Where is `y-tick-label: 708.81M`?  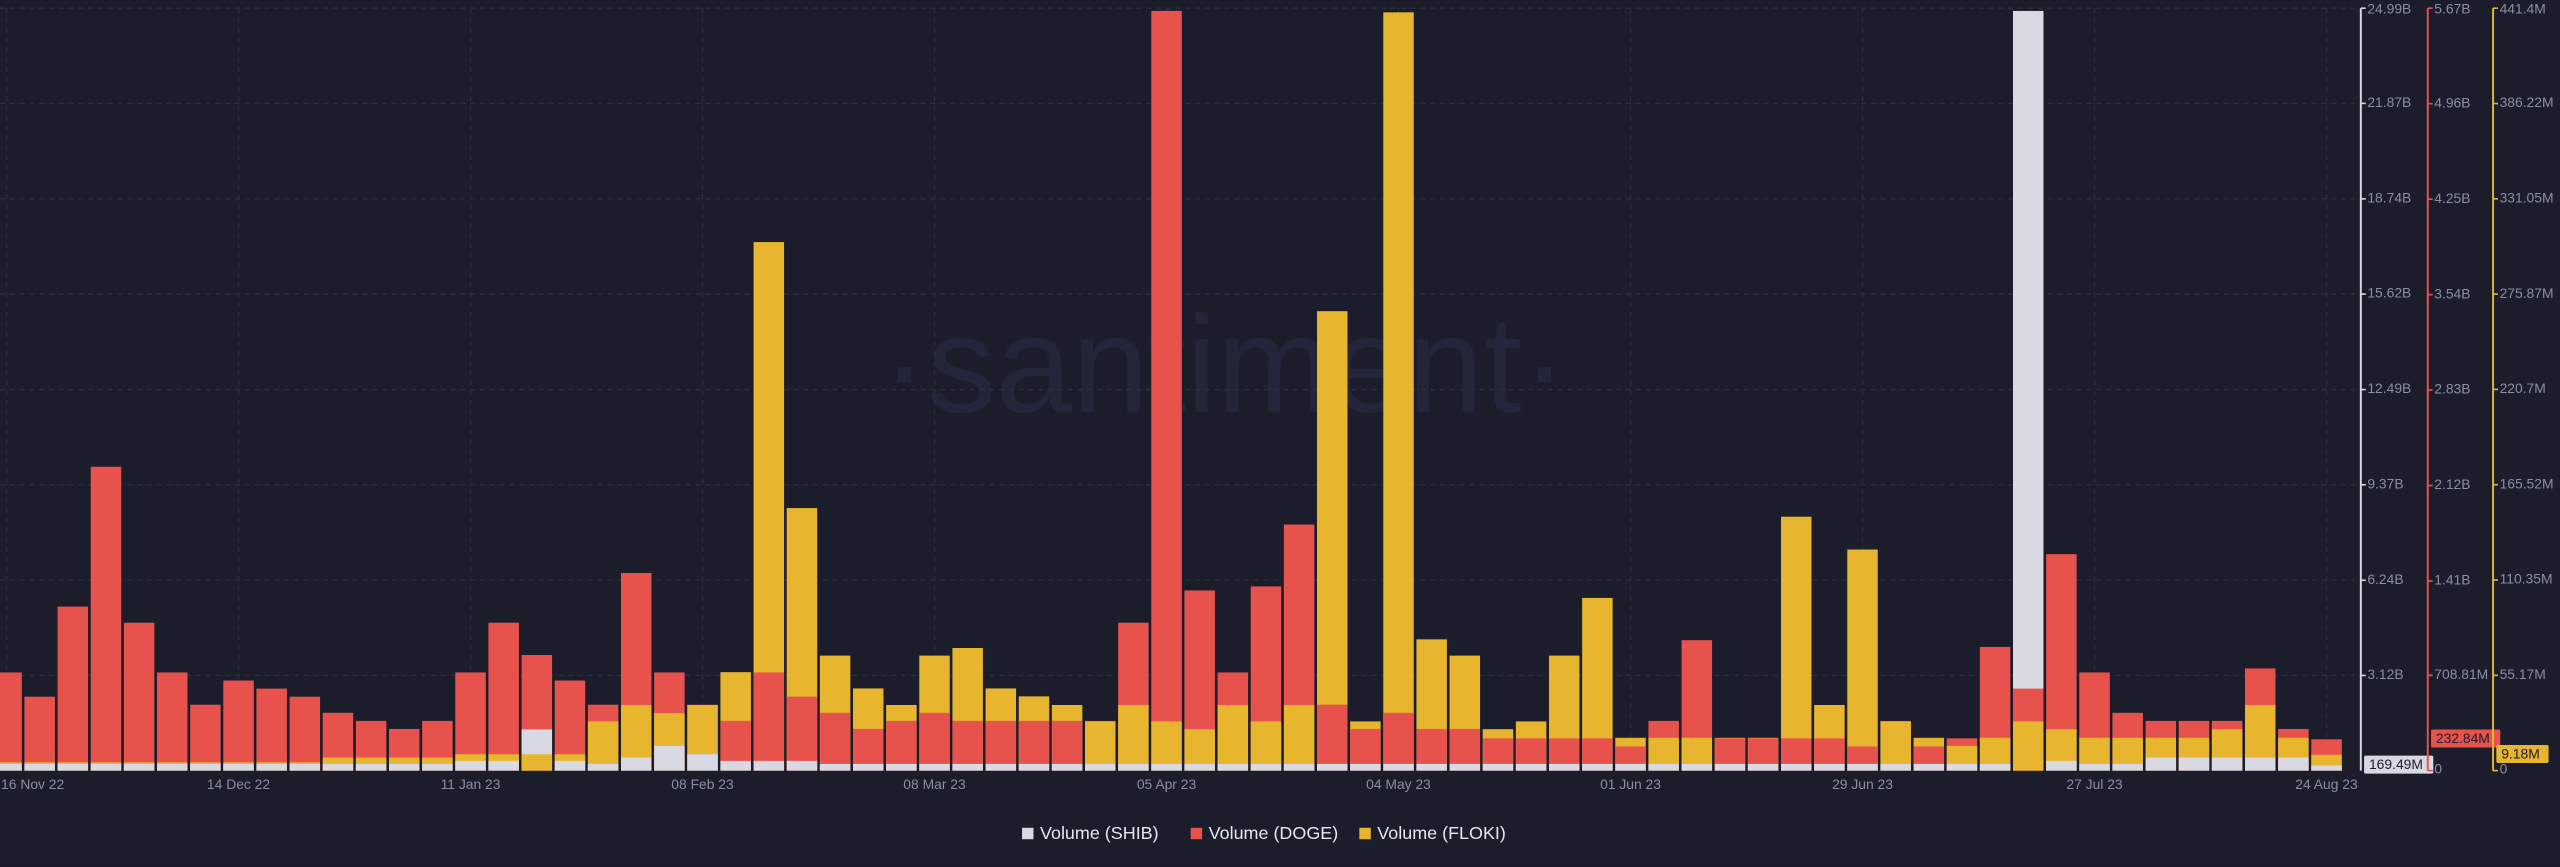 y-tick-label: 708.81M is located at coordinates (2461, 674).